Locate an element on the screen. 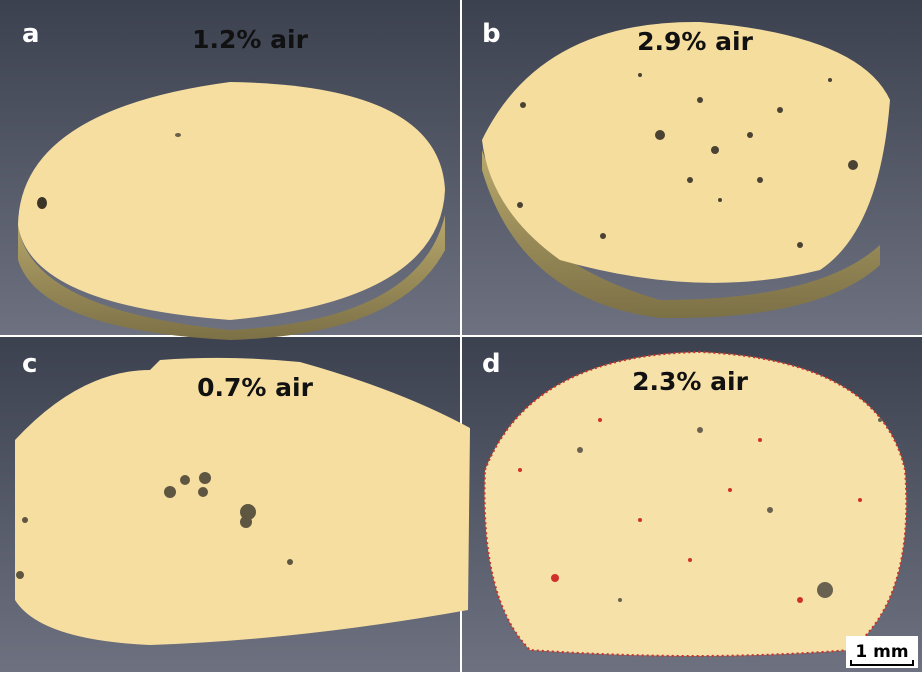 This screenshot has width=922, height=676. panel-label: a is located at coordinates (31, 34).